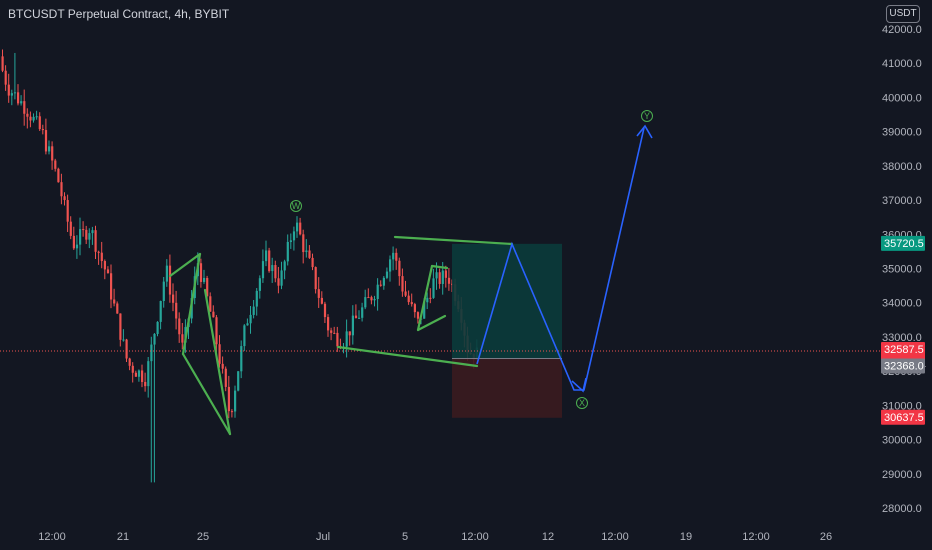  I want to click on price-tag-last-value: 32587.5, so click(904, 350).